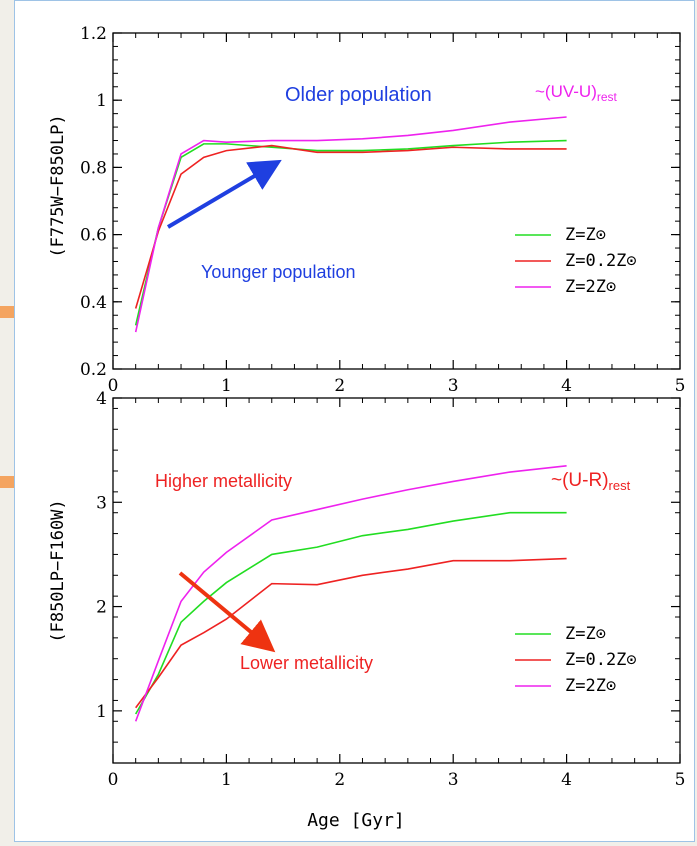  I want to click on y-tick-label: 0.8, so click(93, 168).